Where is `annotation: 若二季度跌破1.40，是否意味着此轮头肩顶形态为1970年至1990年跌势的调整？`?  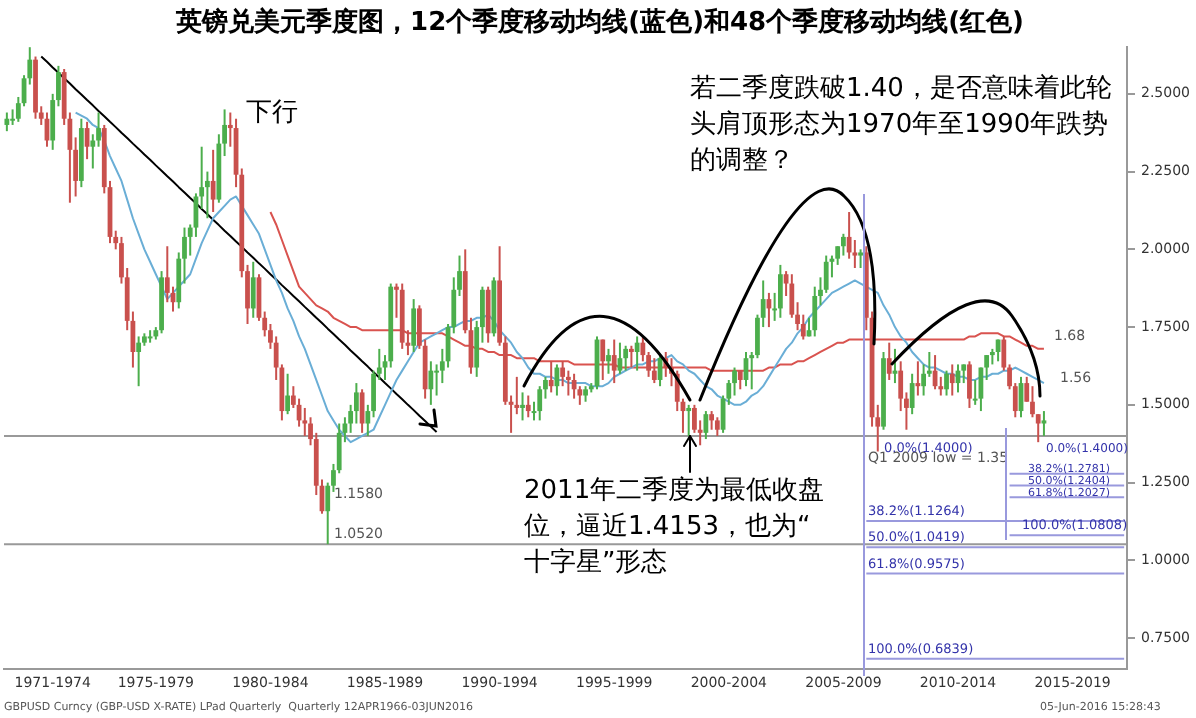 annotation: 若二季度跌破1.40，是否意味着此轮头肩顶形态为1970年至1990年跌势的调整？ is located at coordinates (901, 124).